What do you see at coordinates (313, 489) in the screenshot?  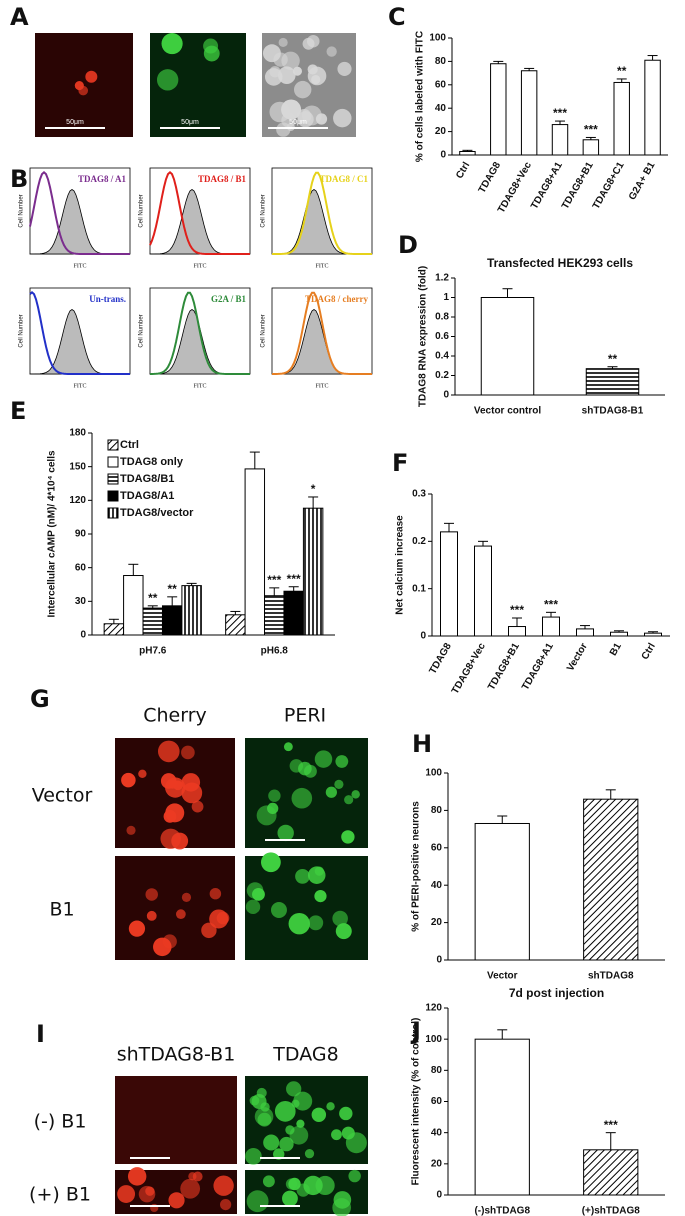 I see `significance: *` at bounding box center [313, 489].